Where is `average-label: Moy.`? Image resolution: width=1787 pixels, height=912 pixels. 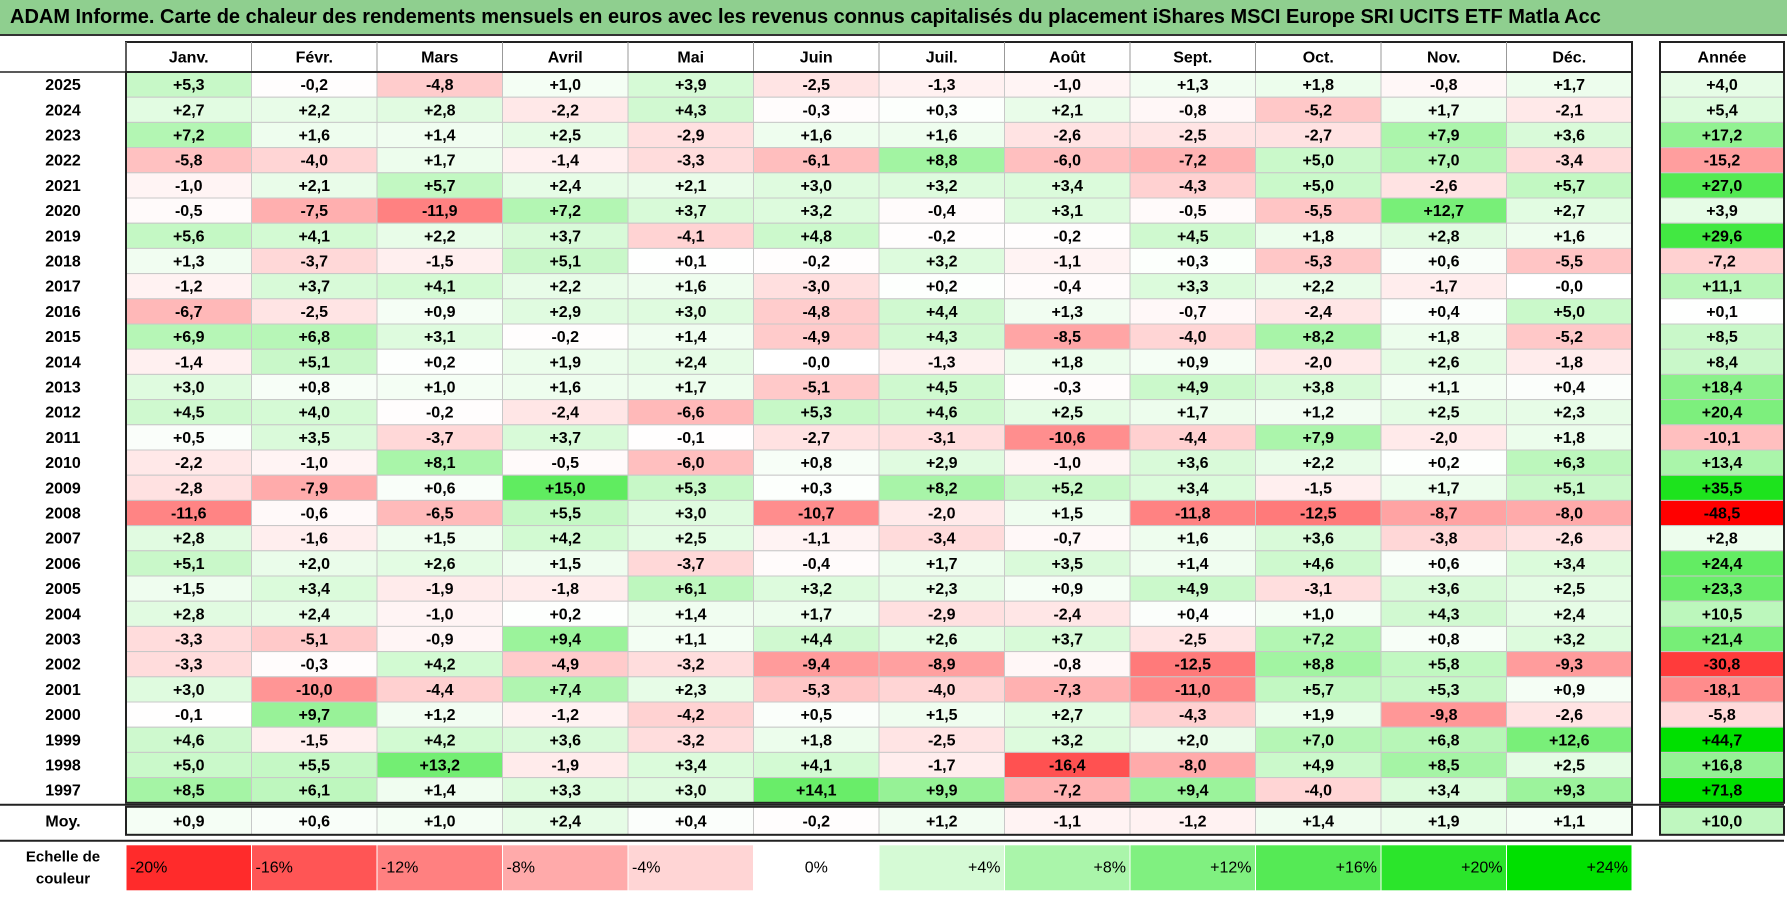 average-label: Moy. is located at coordinates (62, 821).